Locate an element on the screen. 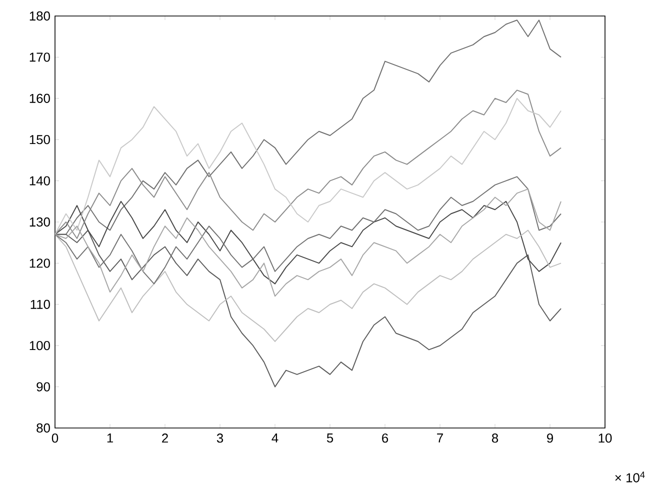 The height and width of the screenshot is (497, 654). x-tick-label: 1 is located at coordinates (110, 438).